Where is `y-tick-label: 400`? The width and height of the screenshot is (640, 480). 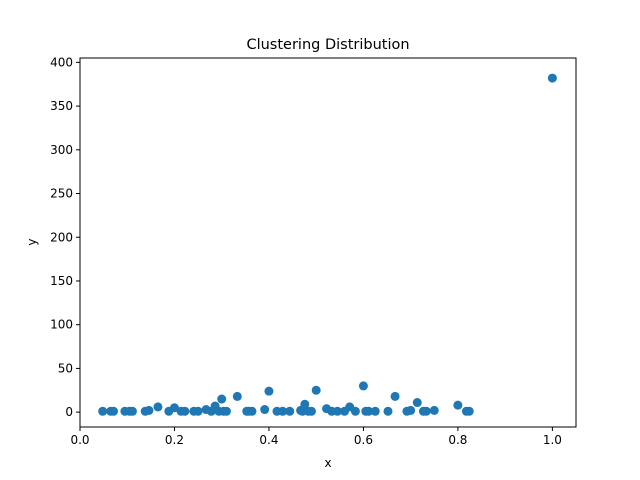 y-tick-label: 400 is located at coordinates (61, 62).